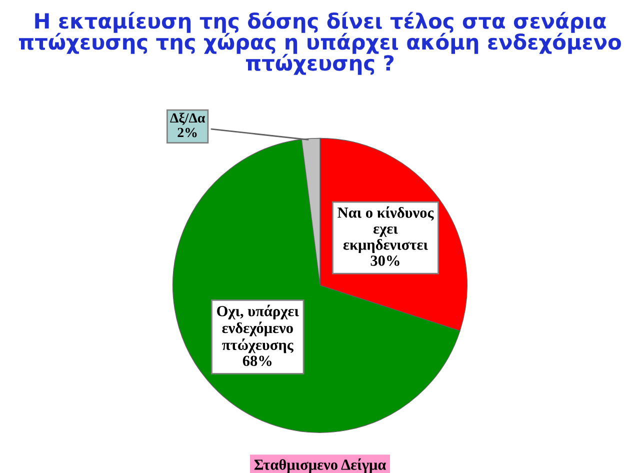  Describe the element at coordinates (320, 43) in the screenshot. I see `chart-title: Η εκταμίευση της δόσης δίνει τέλος στα σενάρια πτώχευσης της χώρας η υπάρχει ακόμη ενδεχόμενο πτώχευσης ?` at that location.